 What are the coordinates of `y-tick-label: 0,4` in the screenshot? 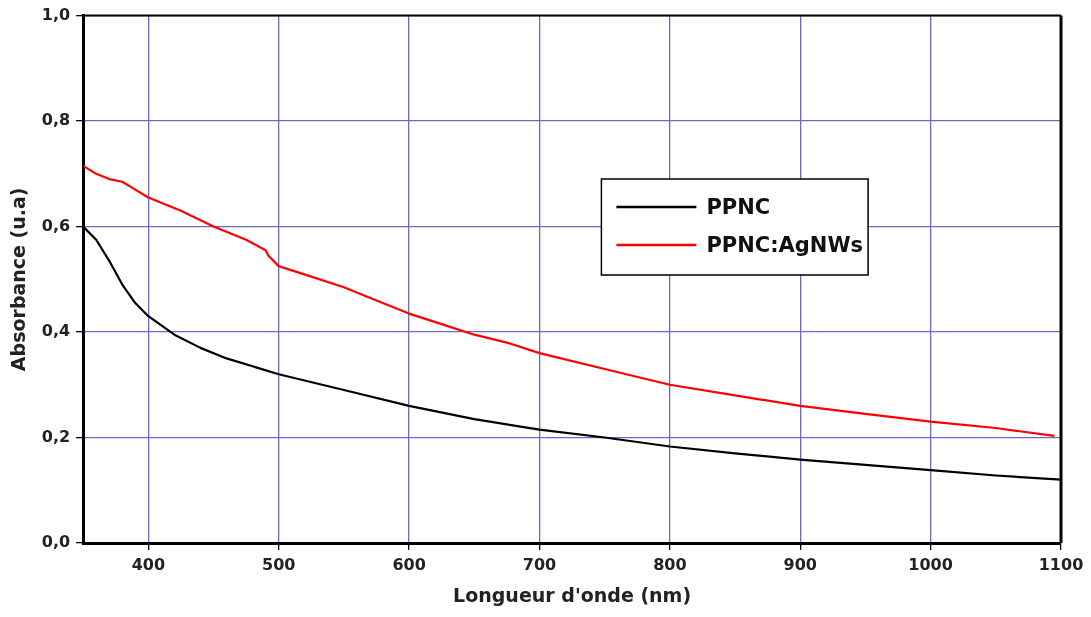 It's located at (56, 331).